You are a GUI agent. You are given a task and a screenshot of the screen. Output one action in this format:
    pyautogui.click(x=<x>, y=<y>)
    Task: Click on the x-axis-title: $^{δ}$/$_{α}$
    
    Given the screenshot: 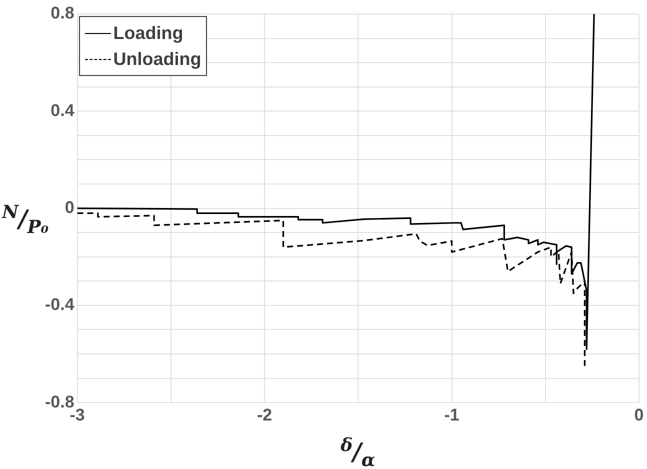 What is the action you would take?
    pyautogui.click(x=358, y=451)
    